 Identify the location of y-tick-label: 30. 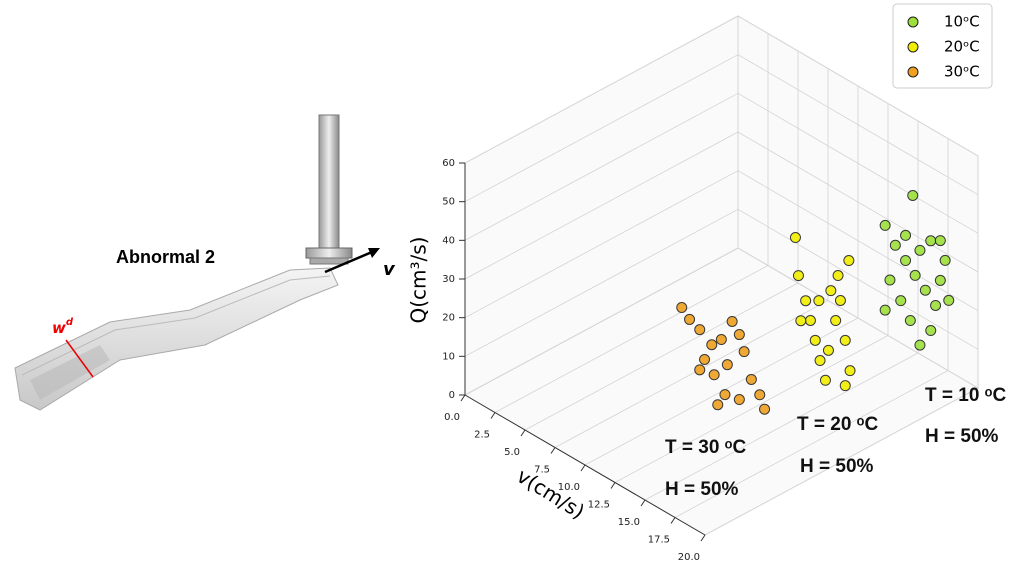
(448, 279).